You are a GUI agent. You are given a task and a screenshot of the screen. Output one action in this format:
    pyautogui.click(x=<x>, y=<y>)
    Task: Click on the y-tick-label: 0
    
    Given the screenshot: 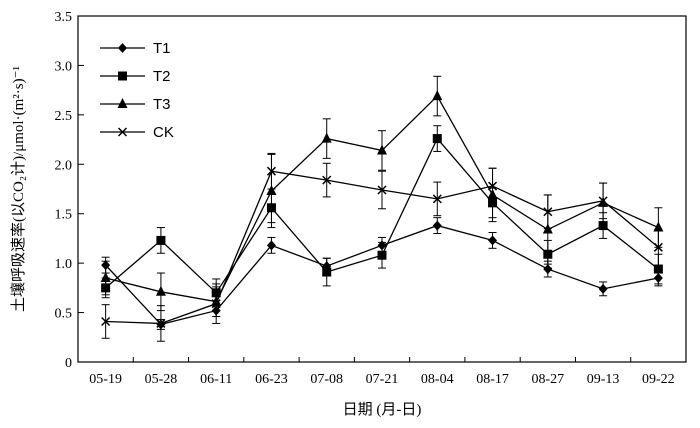 What is the action you would take?
    pyautogui.click(x=68, y=363)
    